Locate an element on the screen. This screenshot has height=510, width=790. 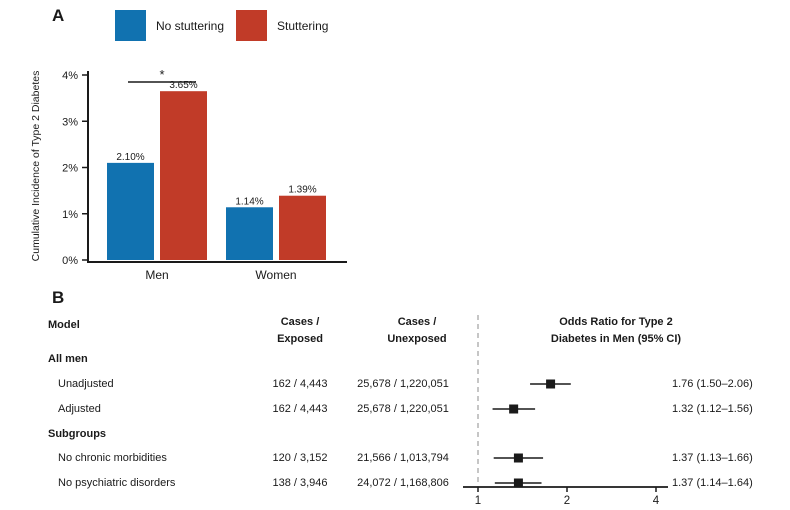
or-text: 1.32 (1.12–1.56) is located at coordinates (712, 409).